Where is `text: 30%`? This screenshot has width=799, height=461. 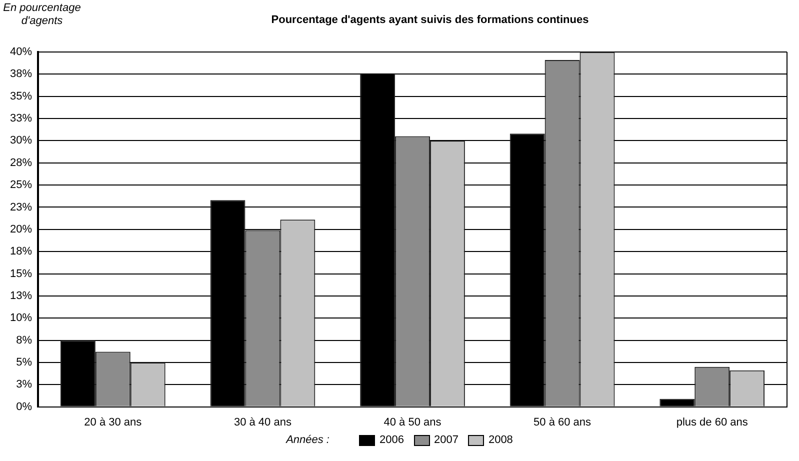 text: 30% is located at coordinates (21, 140).